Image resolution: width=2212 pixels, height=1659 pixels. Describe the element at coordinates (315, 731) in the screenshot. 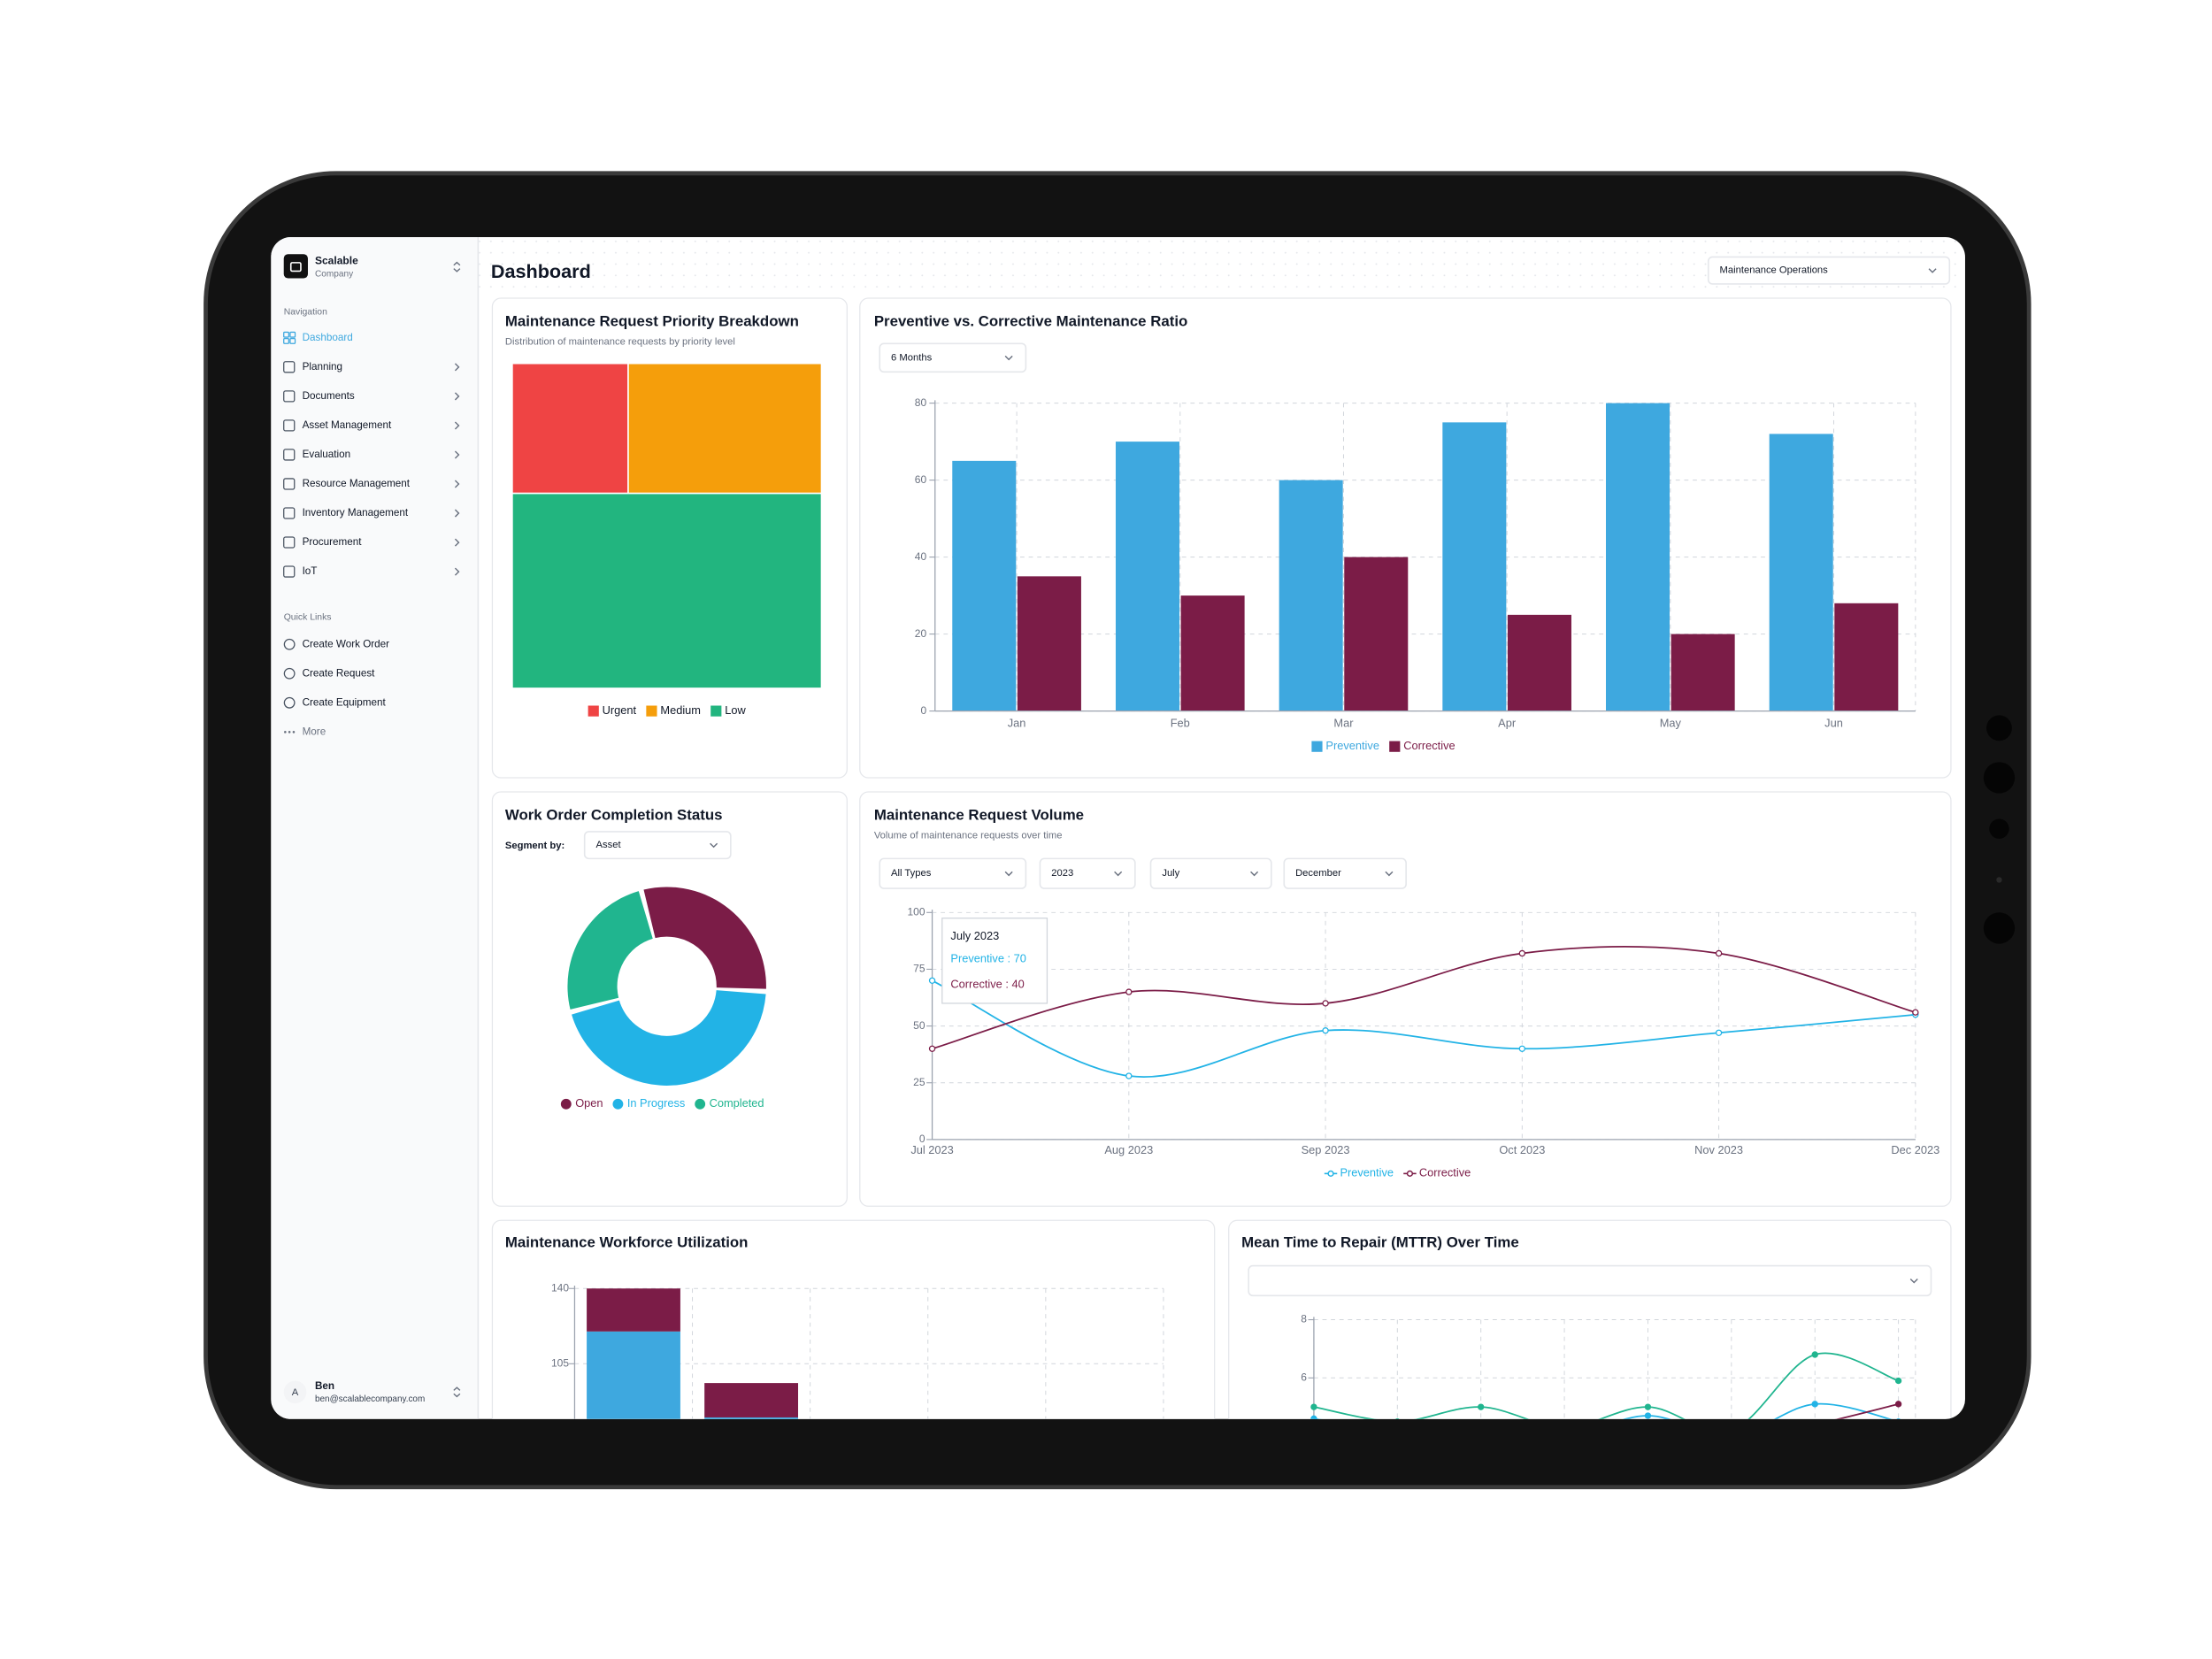

I see `quick-label: More` at that location.